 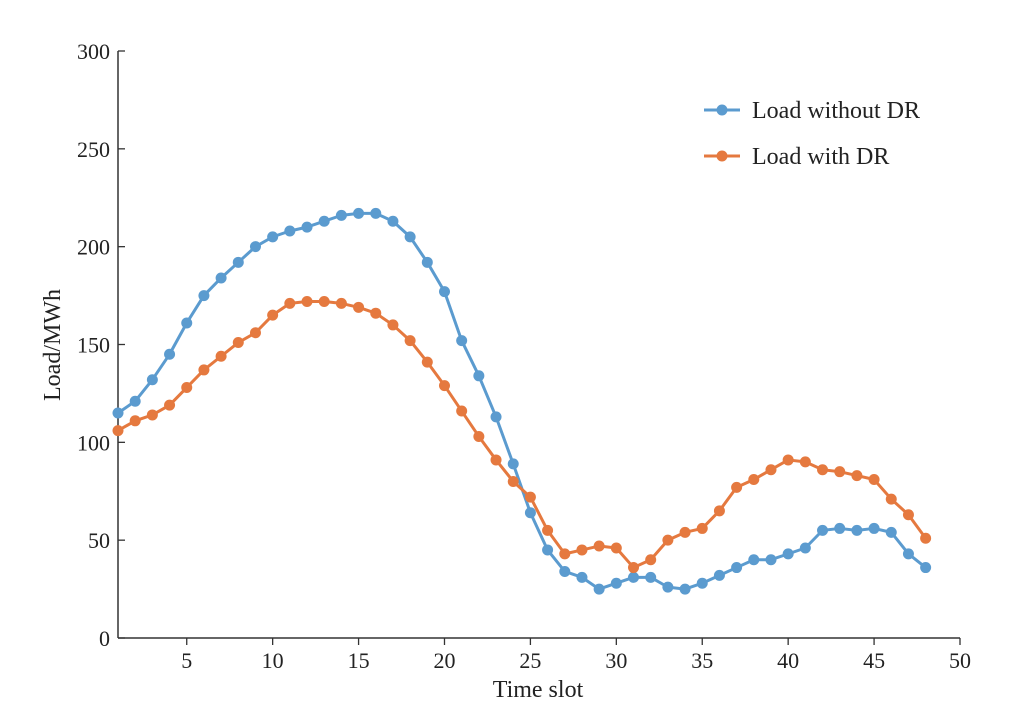 I want to click on legend: Load without DR Load with DR, so click(x=812, y=134).